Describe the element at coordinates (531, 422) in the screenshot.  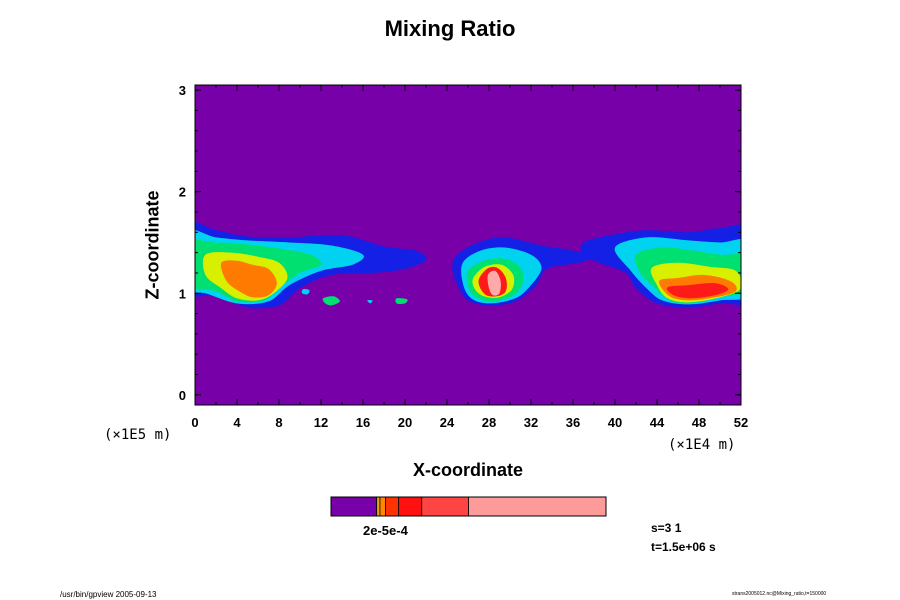
I see `x-tick-label: 32` at that location.